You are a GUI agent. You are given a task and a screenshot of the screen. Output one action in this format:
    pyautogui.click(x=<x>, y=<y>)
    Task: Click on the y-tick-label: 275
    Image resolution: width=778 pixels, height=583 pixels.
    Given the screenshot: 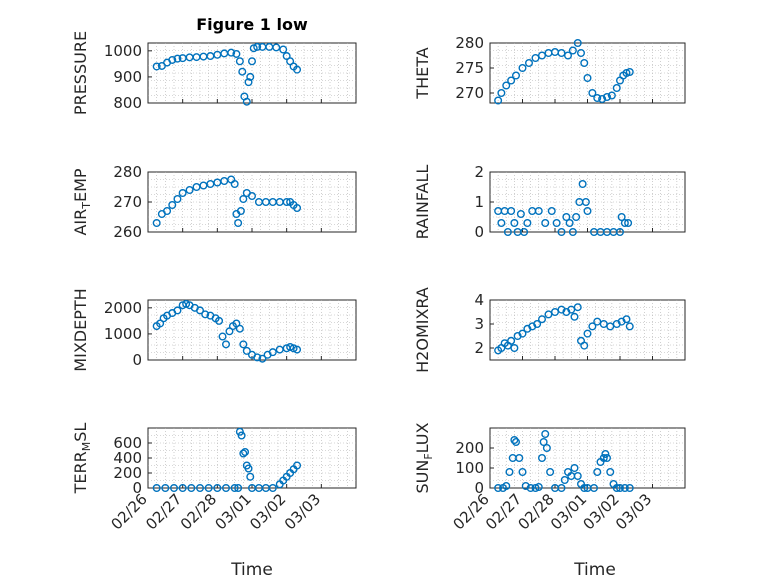 What is the action you would take?
    pyautogui.click(x=469, y=68)
    